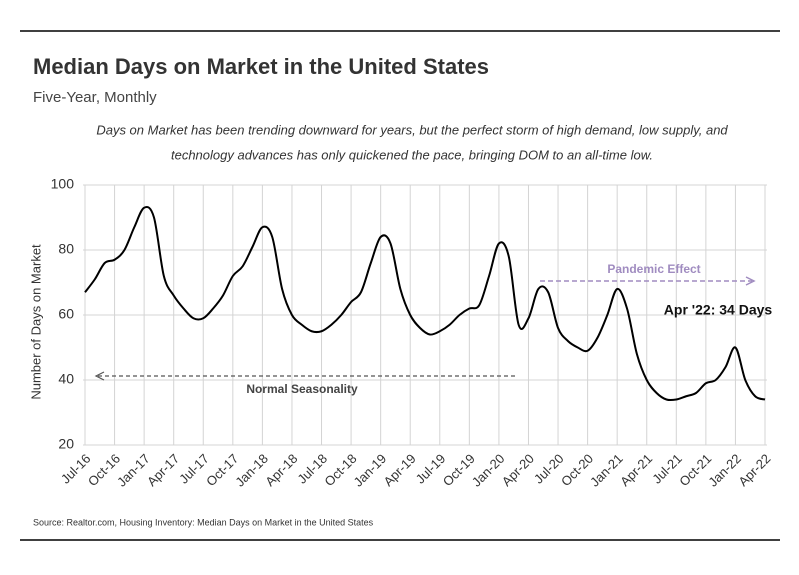  I want to click on x-tick-label: Jan-21, so click(606, 470).